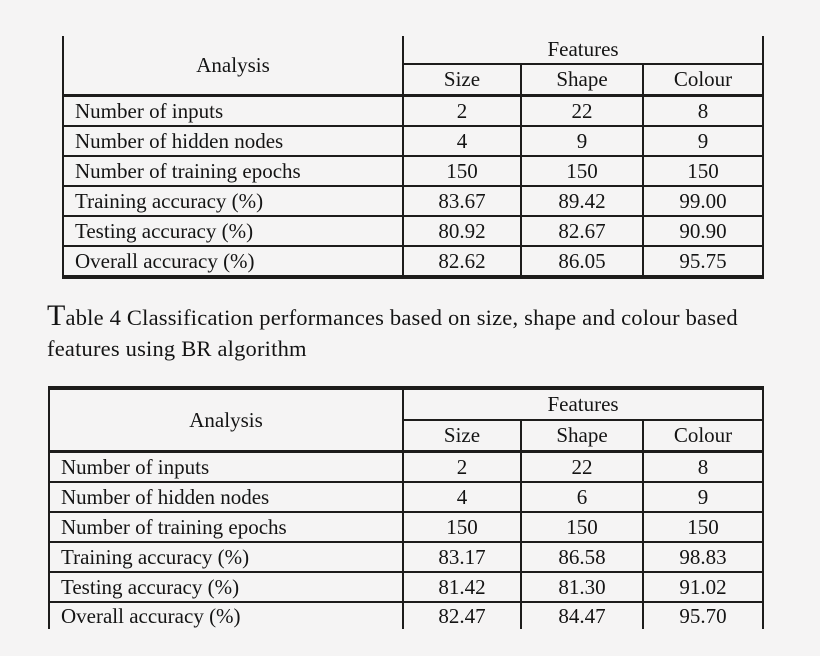 Image resolution: width=820 pixels, height=656 pixels. Describe the element at coordinates (581, 497) in the screenshot. I see `cell-value: 6` at that location.